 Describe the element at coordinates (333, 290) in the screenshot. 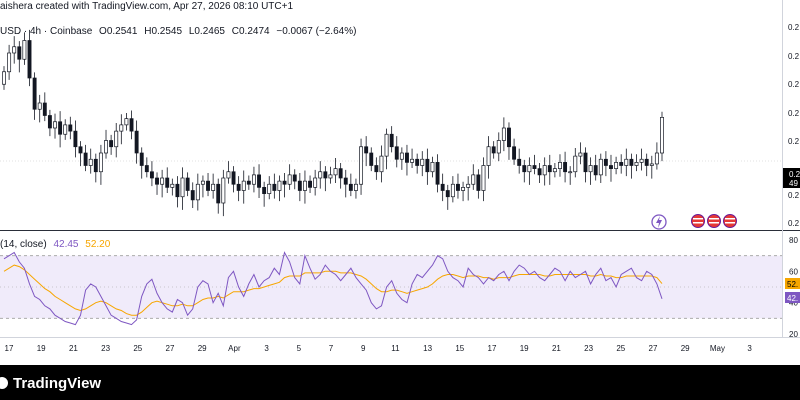

I see `rsi-ma-line` at that location.